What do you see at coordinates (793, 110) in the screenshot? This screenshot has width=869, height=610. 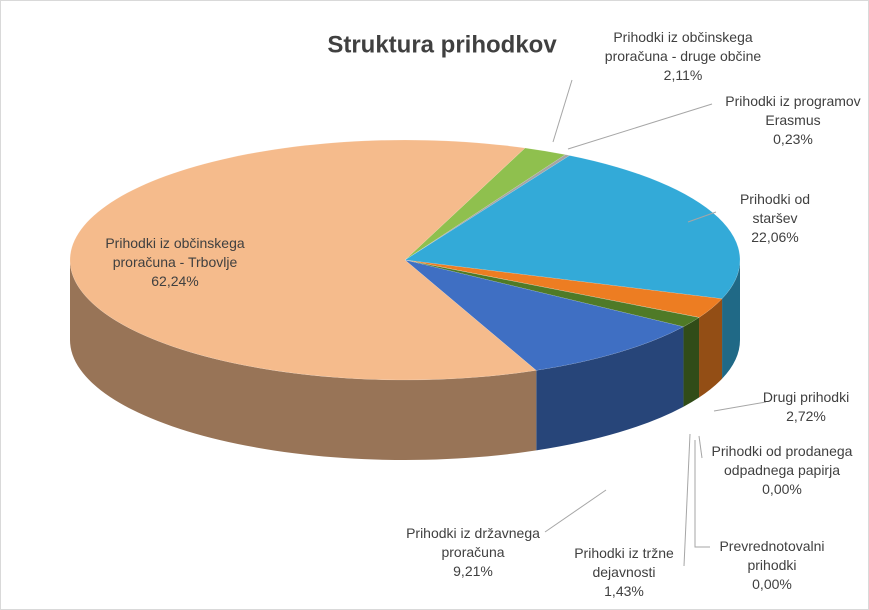 I see `category-label: Prihodki iz programov Erasmus` at bounding box center [793, 110].